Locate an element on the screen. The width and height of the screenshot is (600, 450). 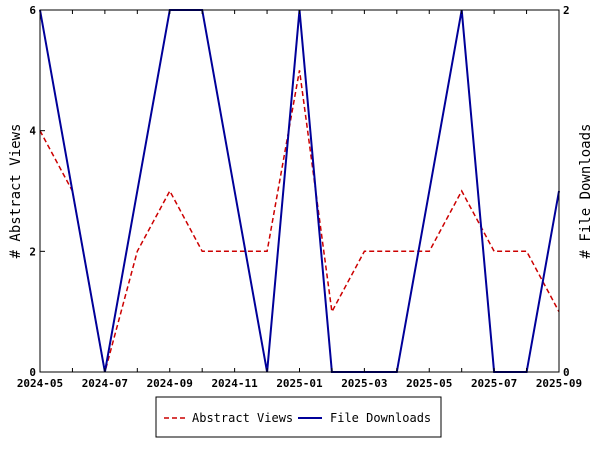
legend: Abstract Views File Downloads is located at coordinates (298, 417).